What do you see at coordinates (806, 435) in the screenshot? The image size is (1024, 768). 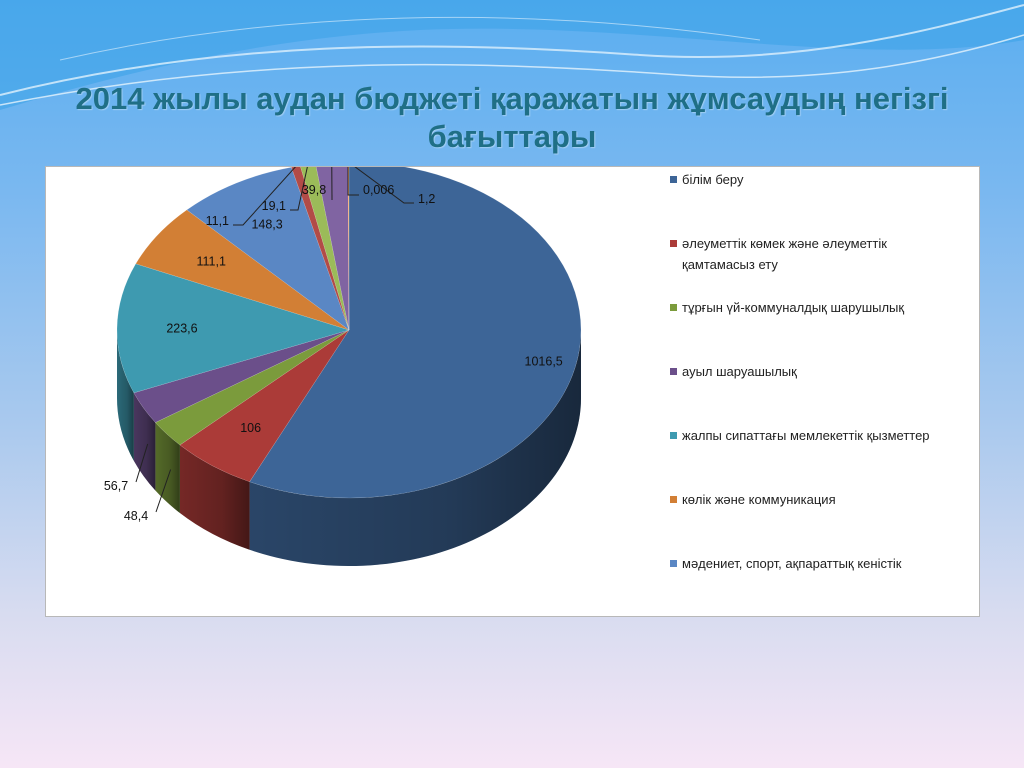 I see `legend-label: жалпы сипаттағы мемлекеттік қызметтер` at bounding box center [806, 435].